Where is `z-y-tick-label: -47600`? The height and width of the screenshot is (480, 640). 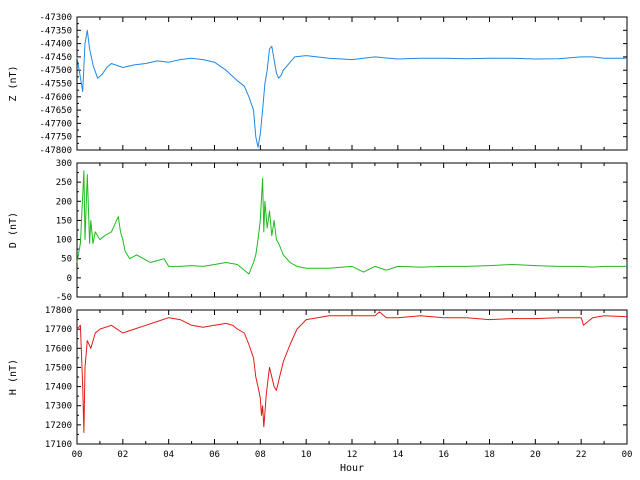
z-y-tick-label: -47600 is located at coordinates (55, 98).